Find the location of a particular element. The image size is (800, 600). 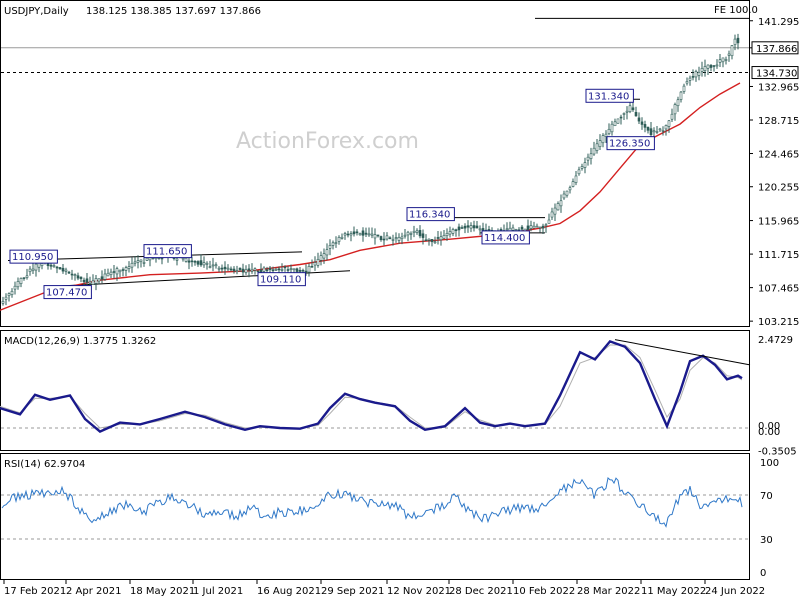

macd-trendline is located at coordinates (682, 352).